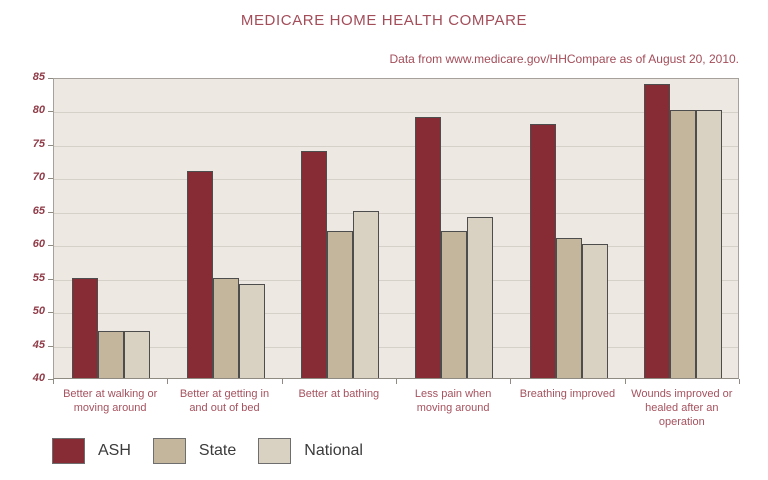  Describe the element at coordinates (339, 304) in the screenshot. I see `bar-state-group3` at that location.